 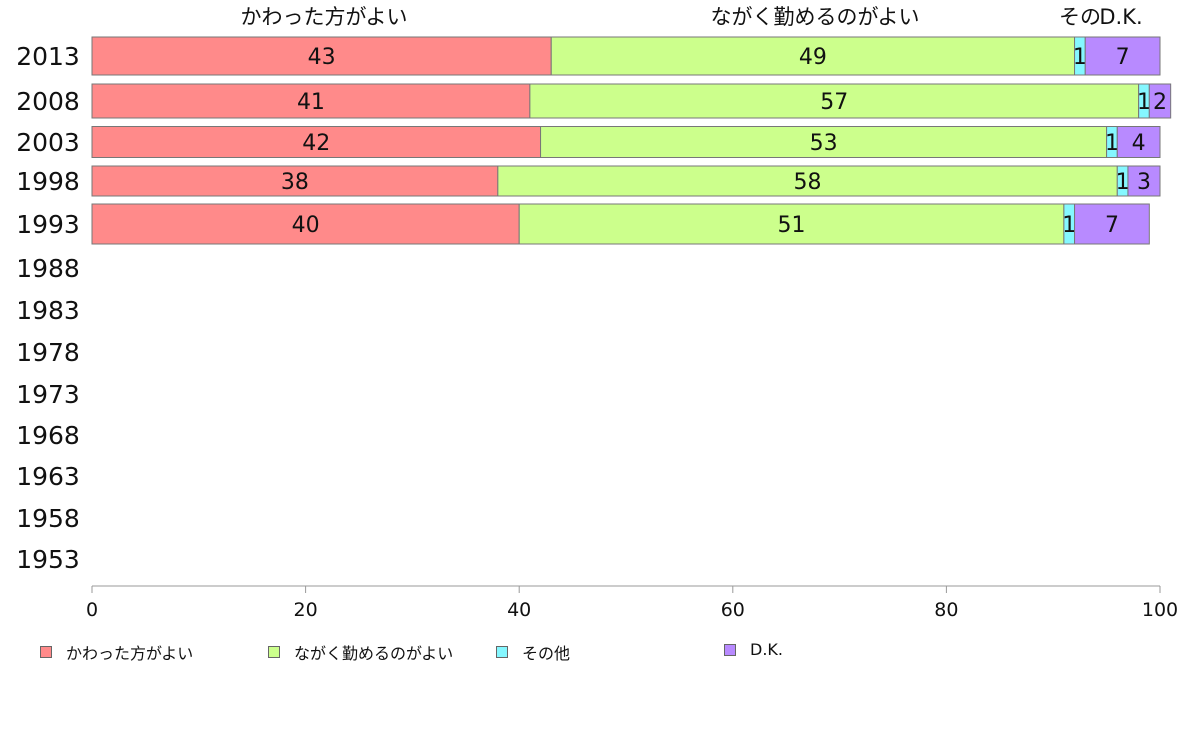 I want to click on year-label: 1958, so click(x=48, y=518).